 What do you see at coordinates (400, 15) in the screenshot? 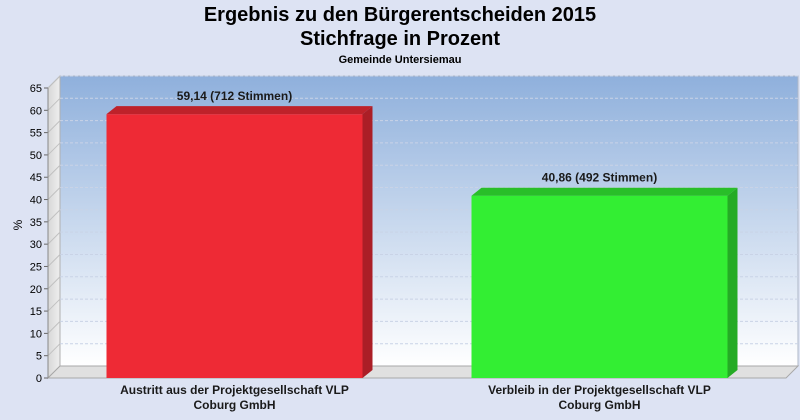
I see `chart-title: Ergebnis zu den Bürgerentscheiden 2015` at bounding box center [400, 15].